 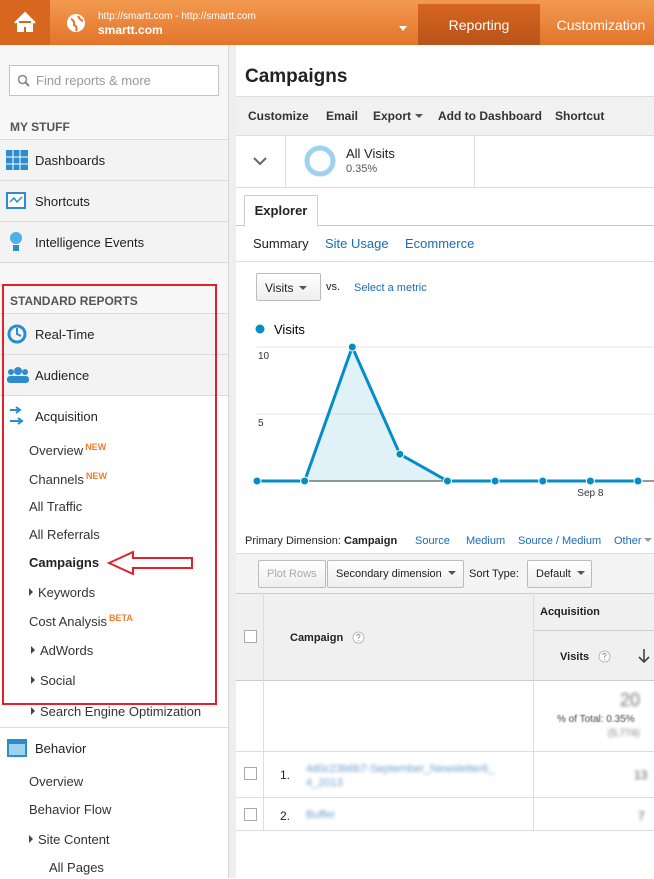 I want to click on explorer-tab: Explorer, so click(x=281, y=211).